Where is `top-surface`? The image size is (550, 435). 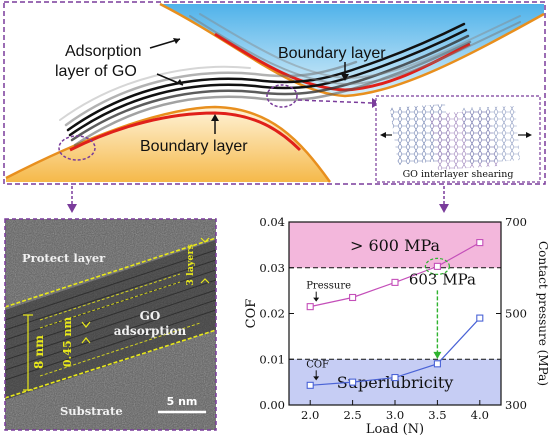
top-surface is located at coordinates (352, 50).